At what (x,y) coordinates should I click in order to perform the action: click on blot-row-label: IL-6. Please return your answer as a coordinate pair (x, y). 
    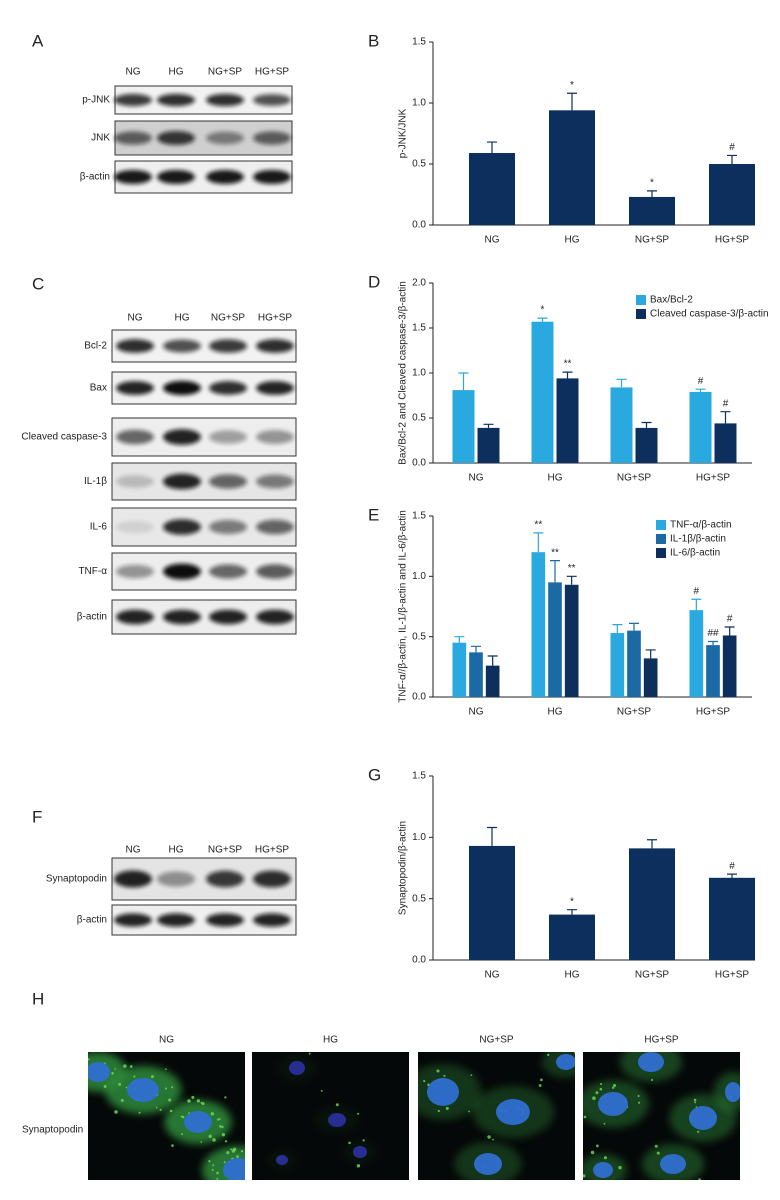
    Looking at the image, I should click on (99, 527).